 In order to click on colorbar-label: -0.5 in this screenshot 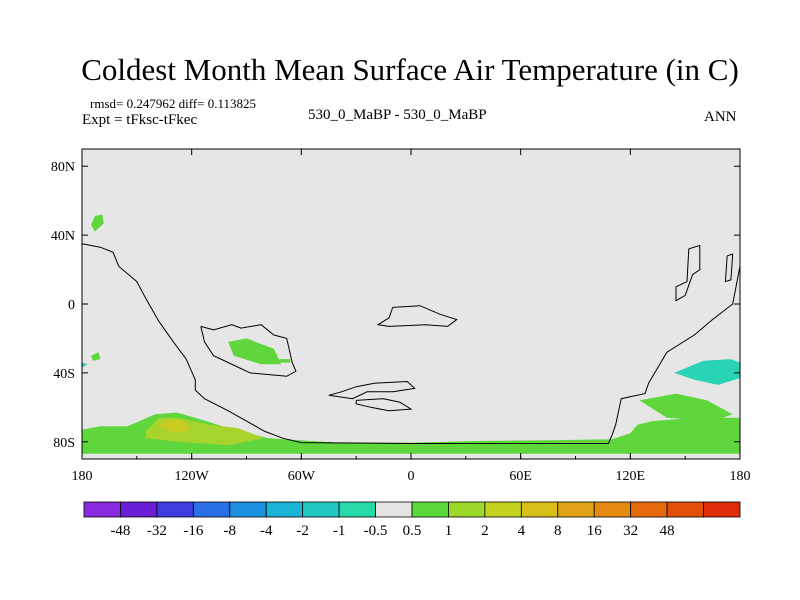, I will do `click(376, 531)`.